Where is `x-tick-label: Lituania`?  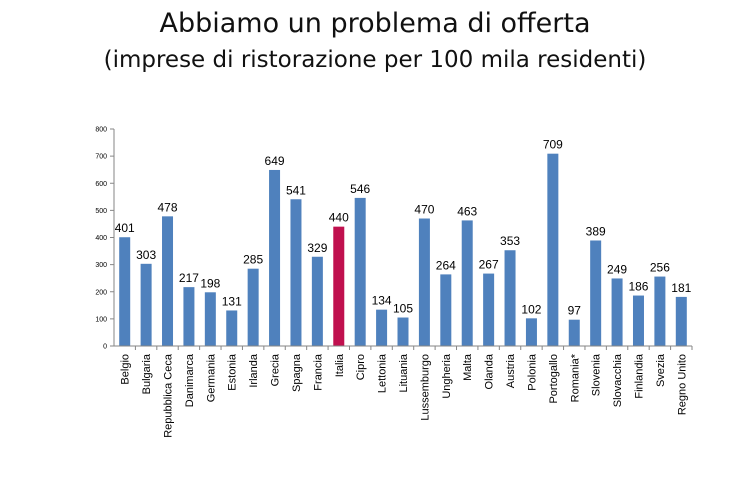
x-tick-label: Lituania is located at coordinates (404, 372).